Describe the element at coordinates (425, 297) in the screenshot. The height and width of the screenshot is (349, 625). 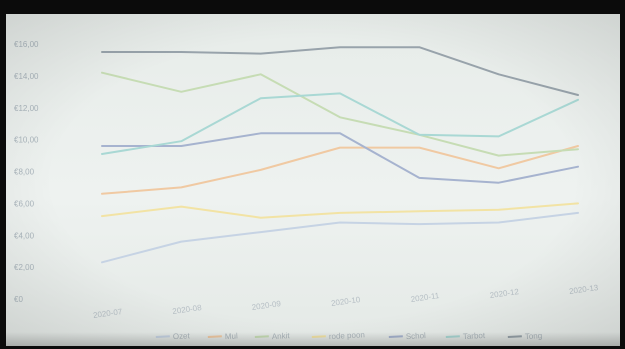
I see `x-tick-label: 2020-11` at that location.